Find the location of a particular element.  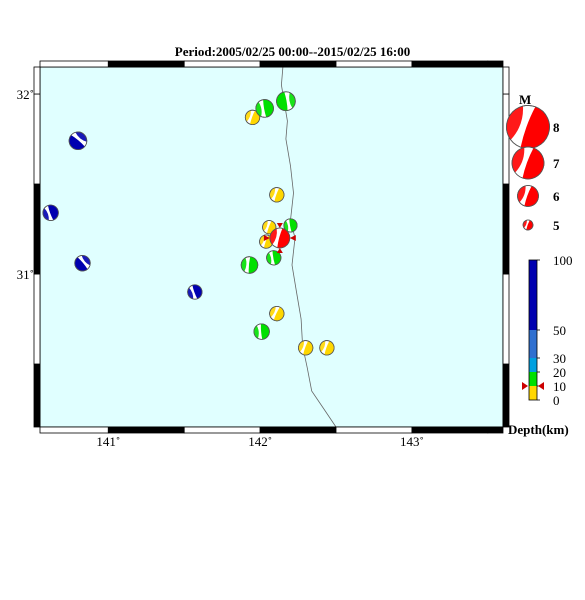

legend-magnitude-label: 7 is located at coordinates (556, 163).